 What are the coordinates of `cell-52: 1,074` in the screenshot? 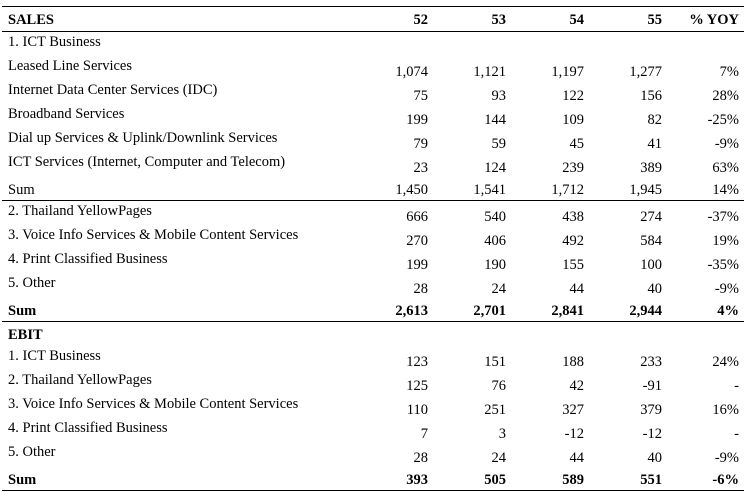 It's located at (411, 72).